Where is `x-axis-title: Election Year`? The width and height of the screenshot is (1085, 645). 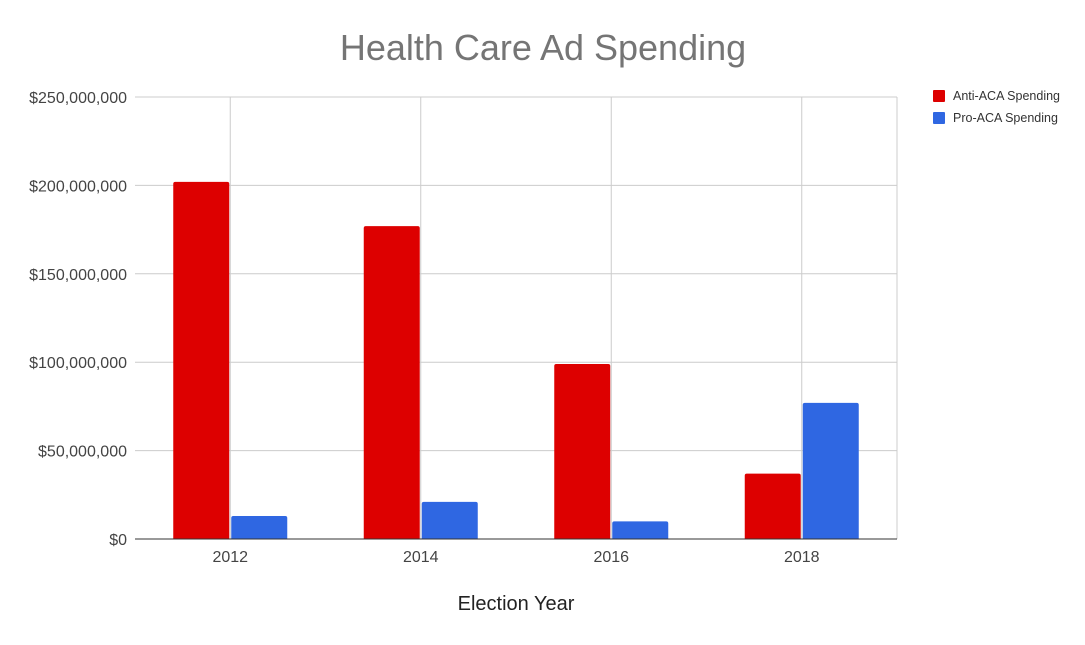
x-axis-title: Election Year is located at coordinates (516, 604).